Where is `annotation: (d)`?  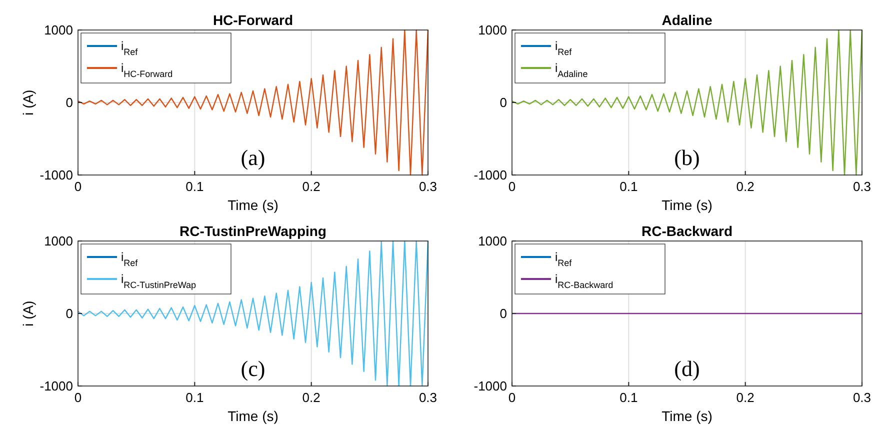 annotation: (d) is located at coordinates (687, 368).